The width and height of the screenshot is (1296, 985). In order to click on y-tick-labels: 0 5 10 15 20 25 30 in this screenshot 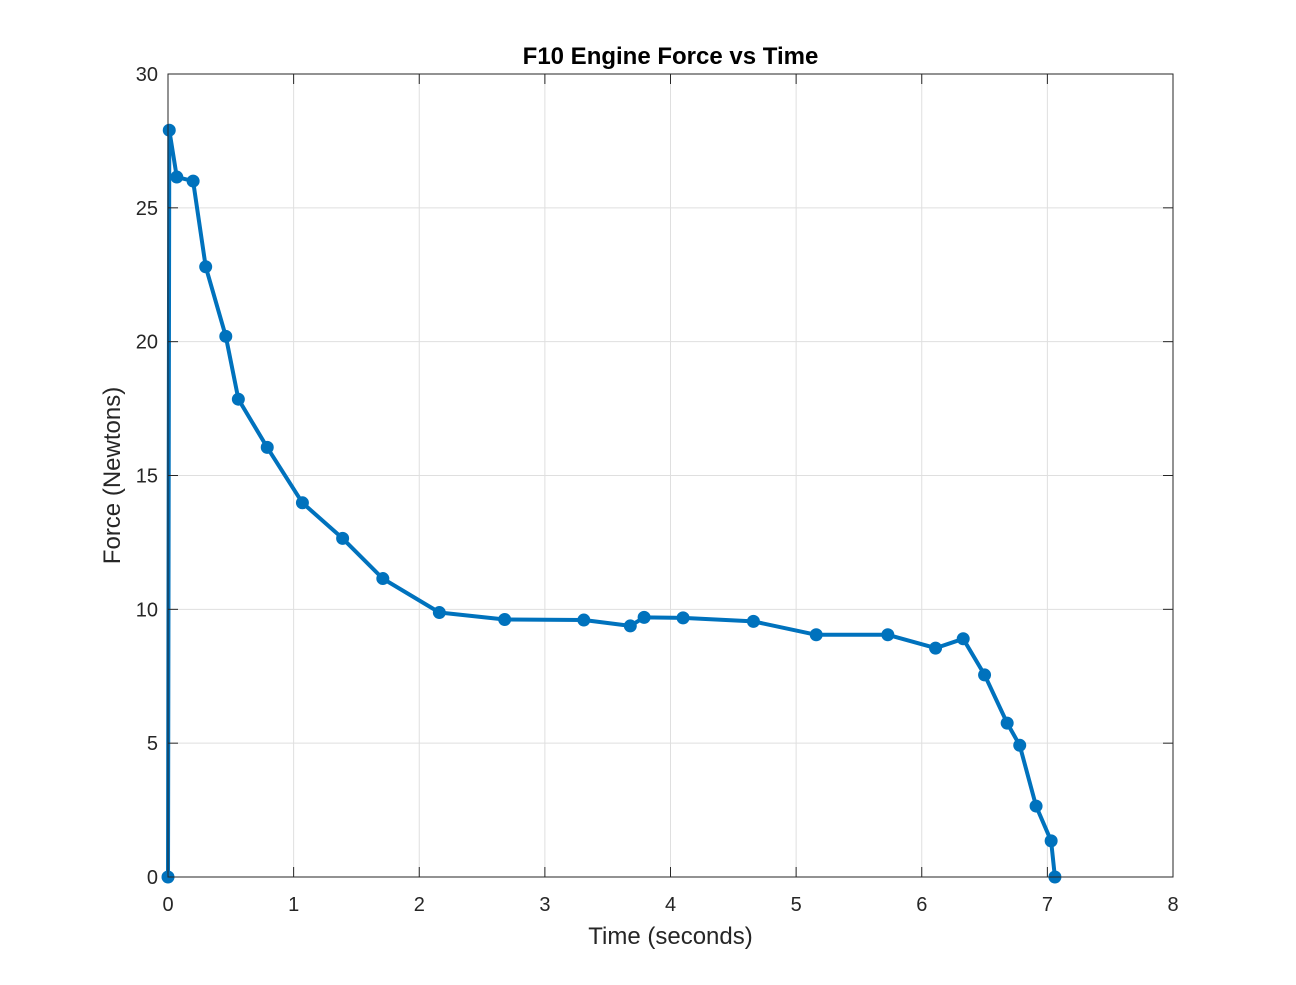, I will do `click(147, 476)`.